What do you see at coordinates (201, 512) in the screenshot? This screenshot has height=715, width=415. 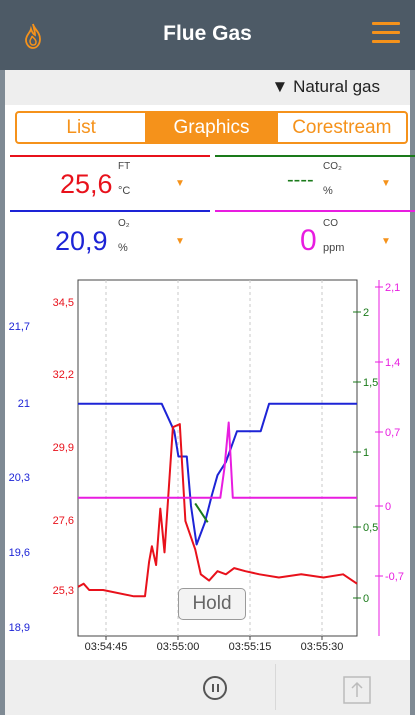 I see `series-line-co2` at bounding box center [201, 512].